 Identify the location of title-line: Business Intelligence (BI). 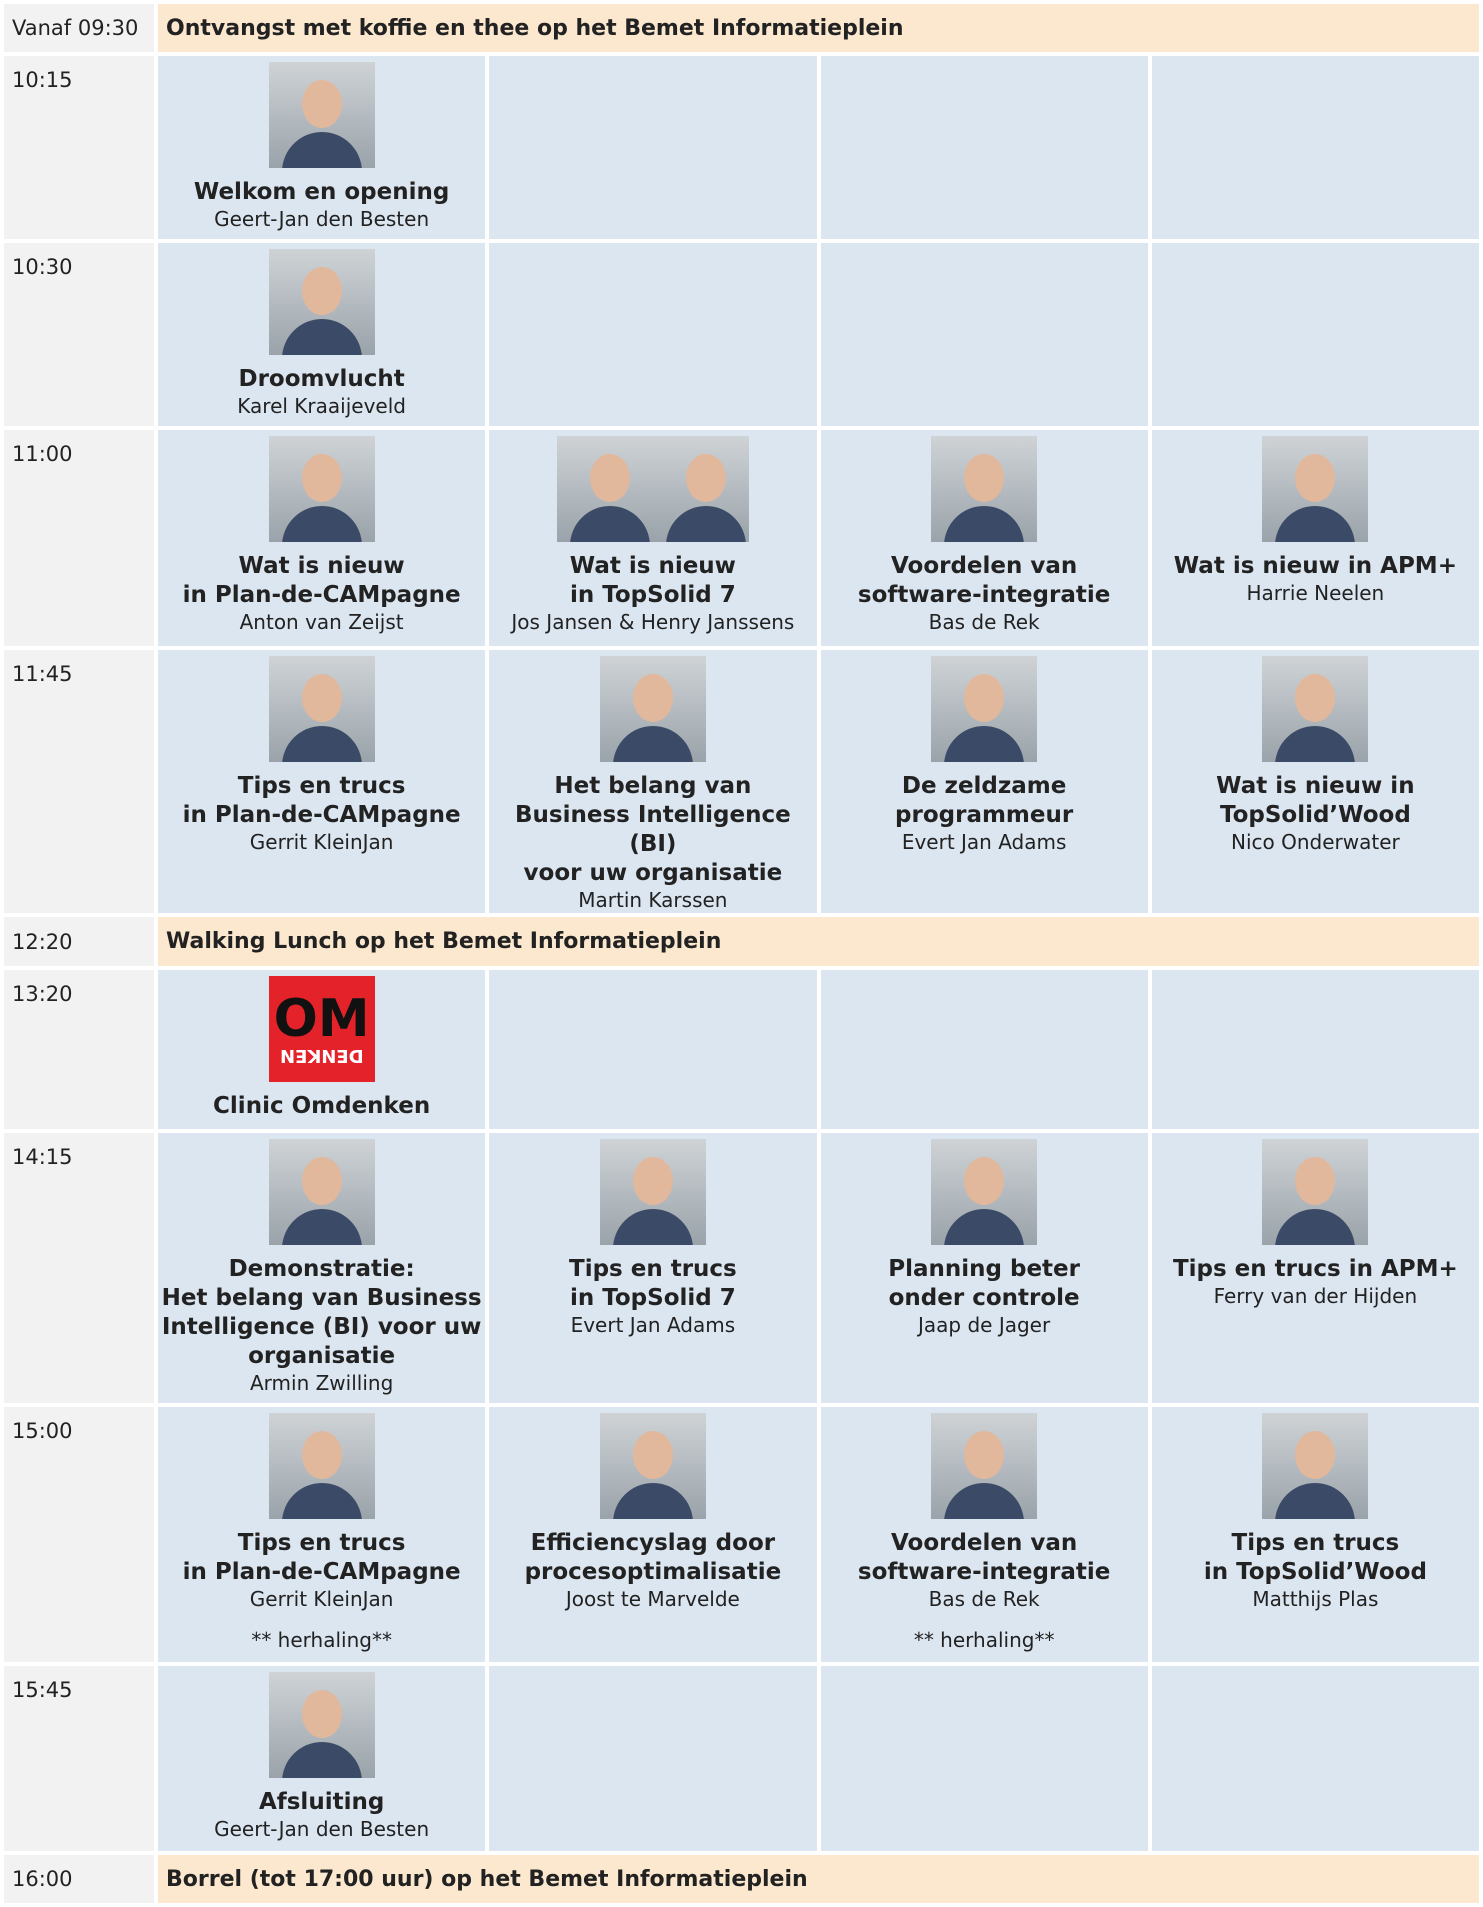
(653, 829).